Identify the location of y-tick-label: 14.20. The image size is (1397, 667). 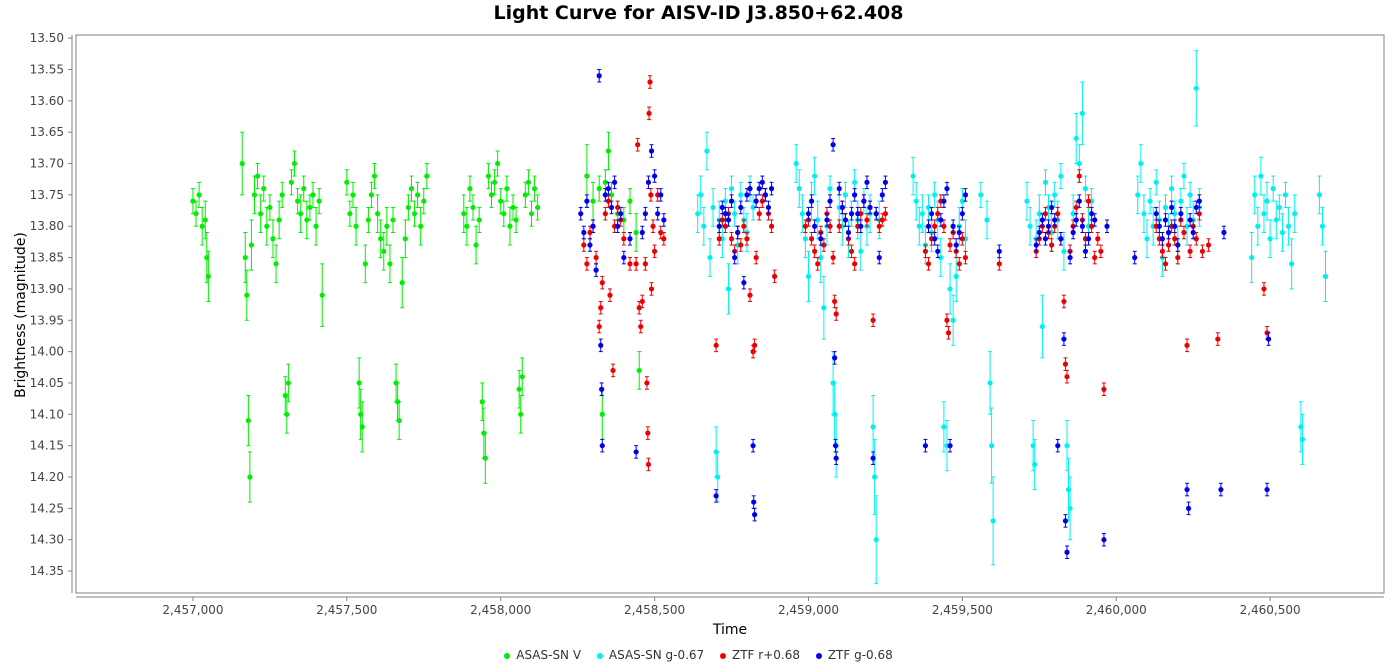
(47, 477).